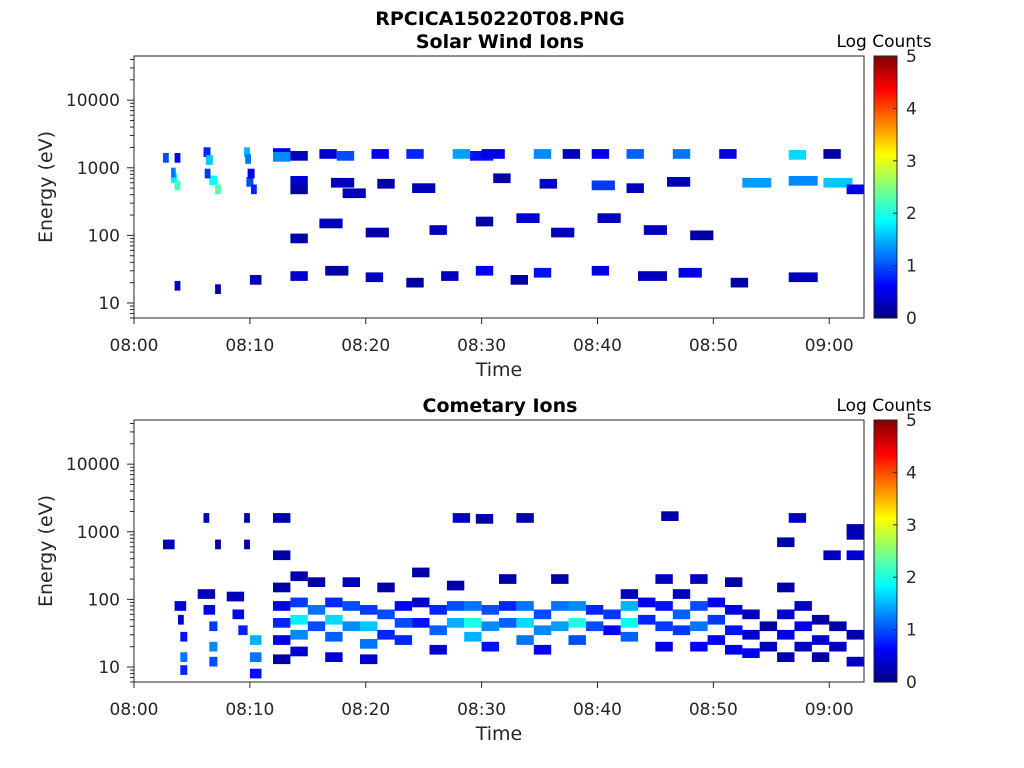  I want to click on x-tick-label: 08:40, so click(597, 346).